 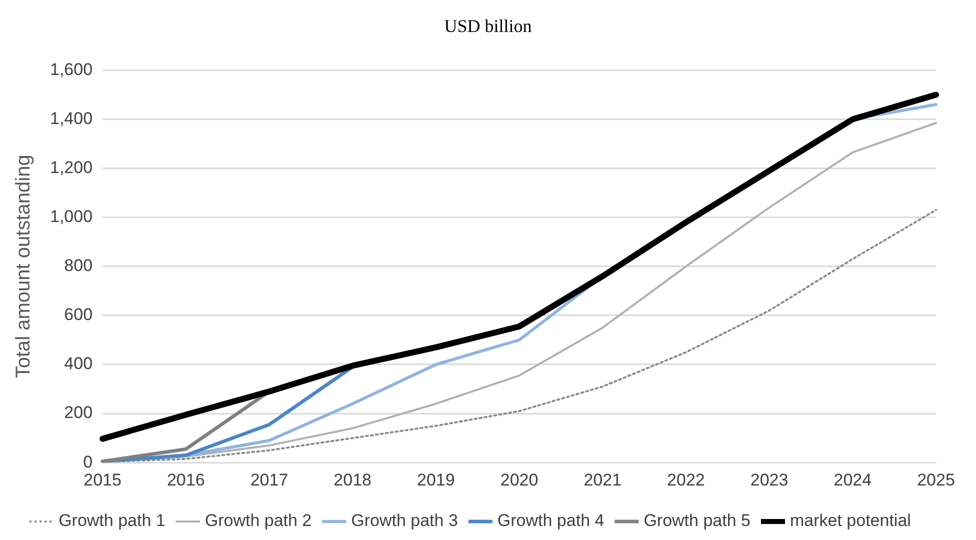 I want to click on legend-label: Growth path 3, so click(x=404, y=520).